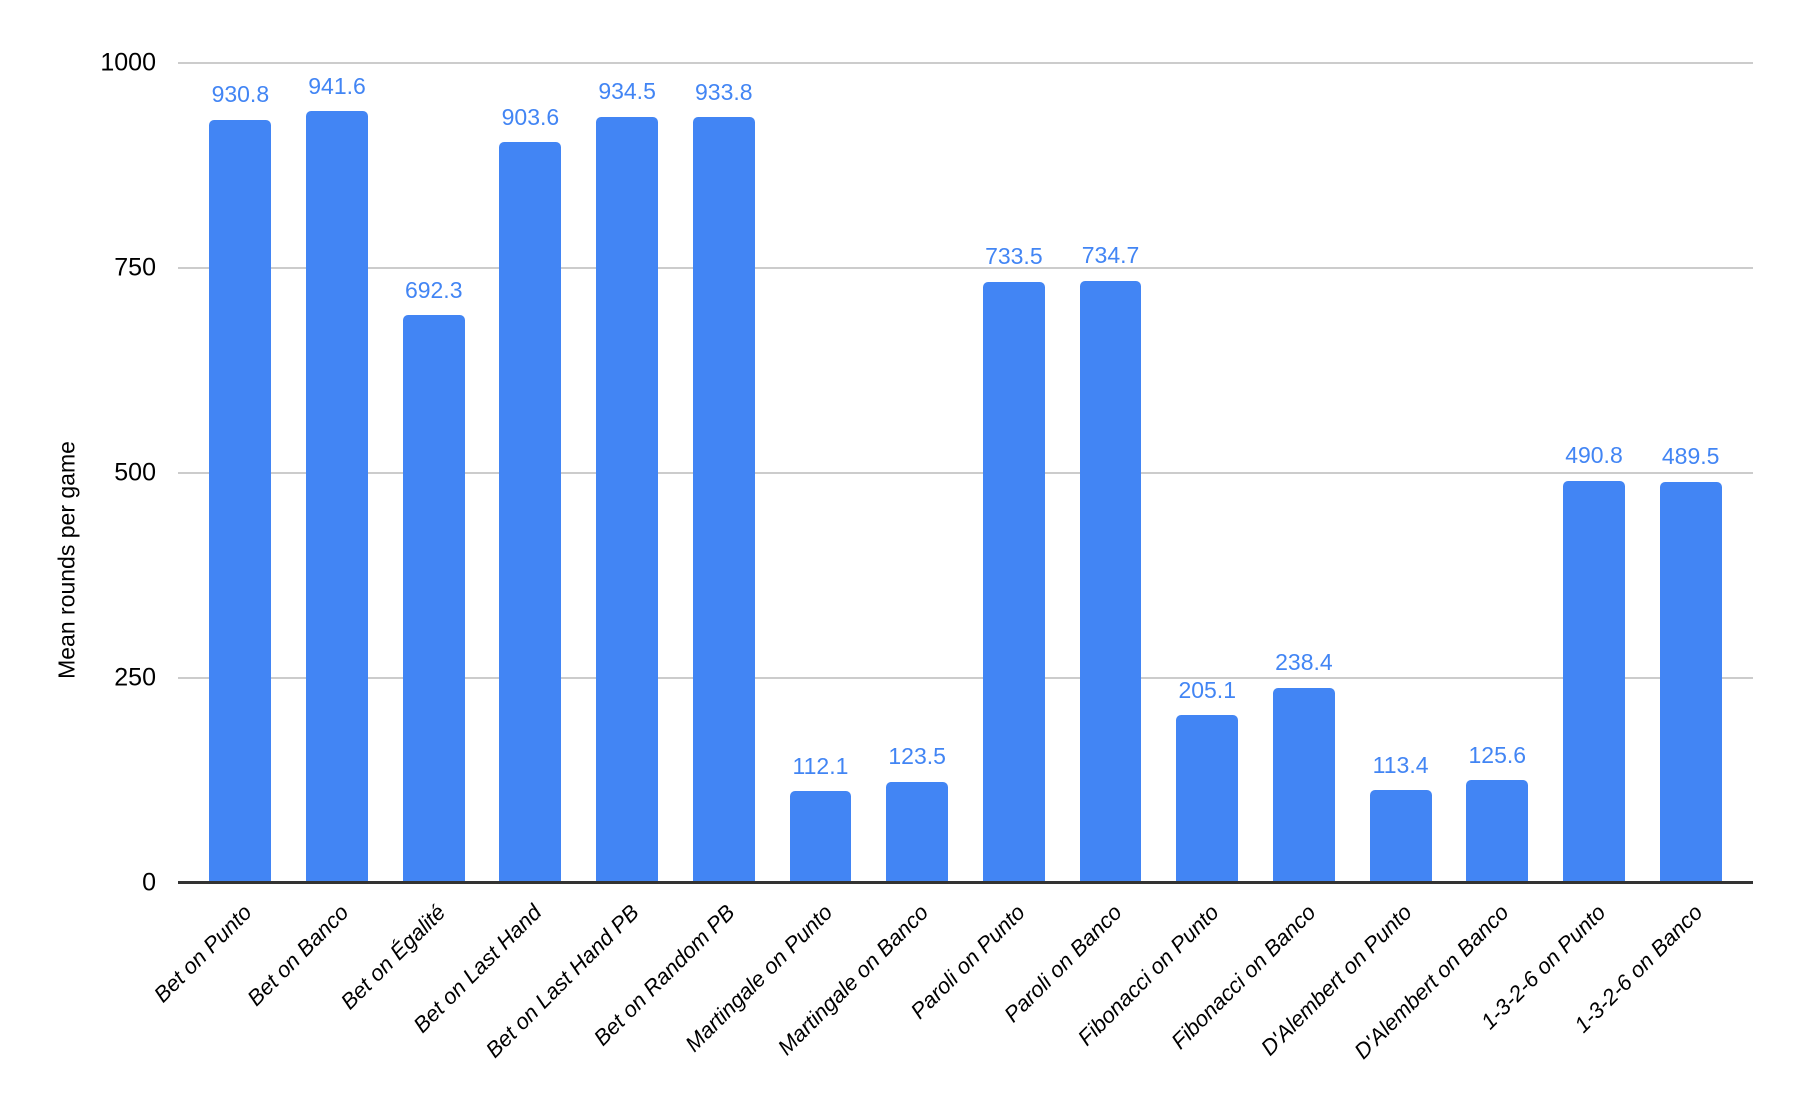 The height and width of the screenshot is (1120, 1800). I want to click on bar-value-label: 113.4, so click(1400, 764).